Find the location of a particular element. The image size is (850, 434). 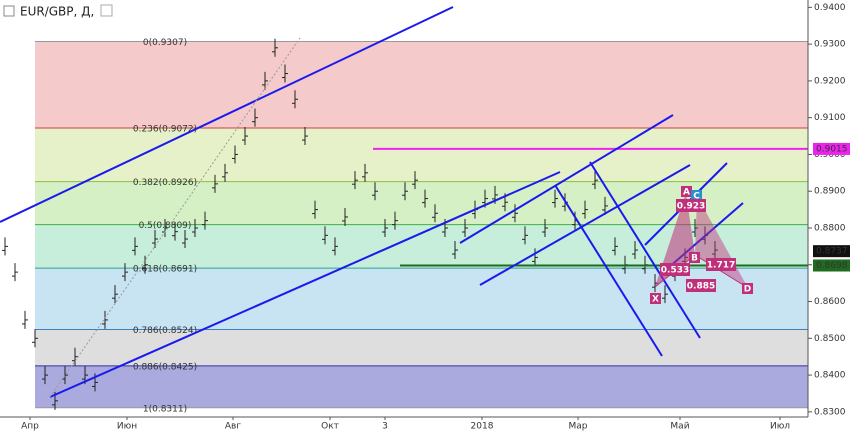

y-tick-label: 0.9000 is located at coordinates (830, 155).